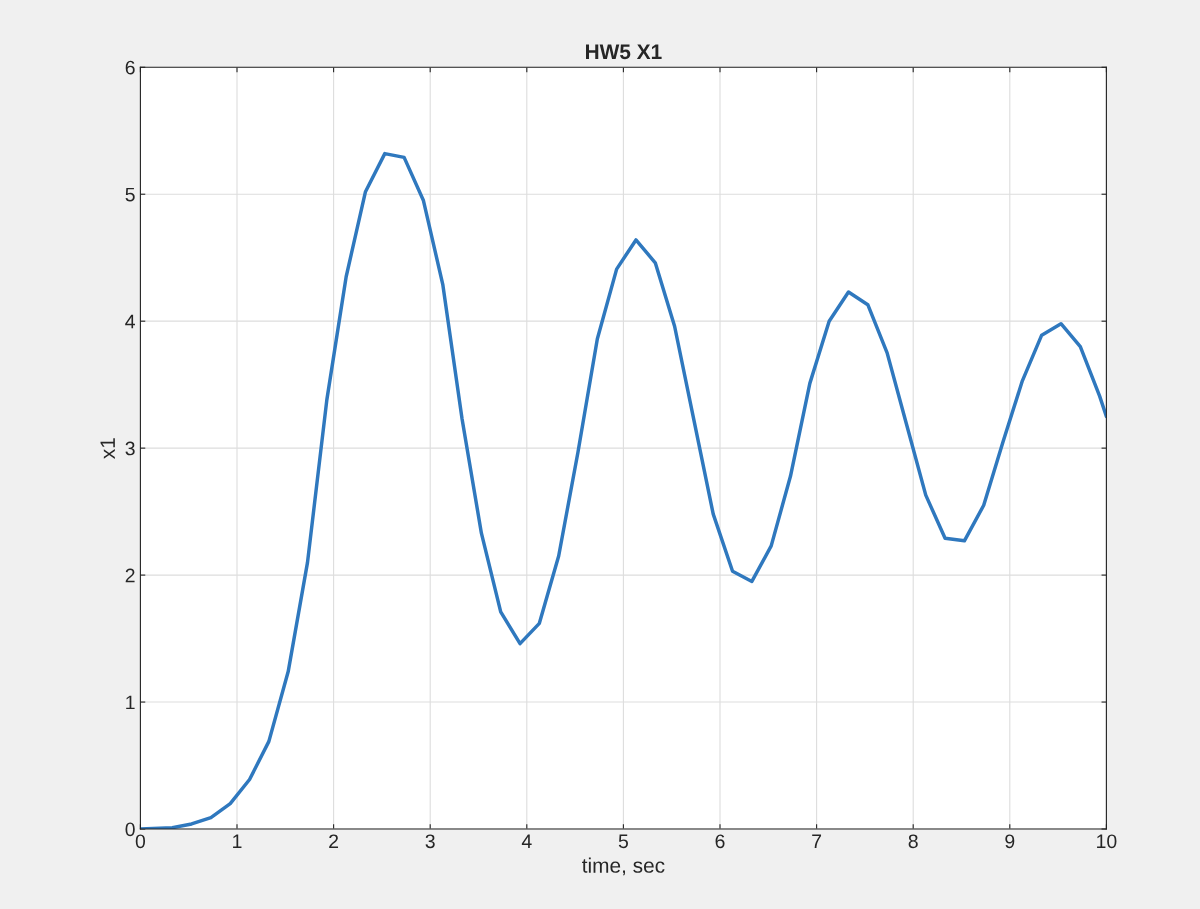  I want to click on x-tick-label: 3, so click(430, 841).